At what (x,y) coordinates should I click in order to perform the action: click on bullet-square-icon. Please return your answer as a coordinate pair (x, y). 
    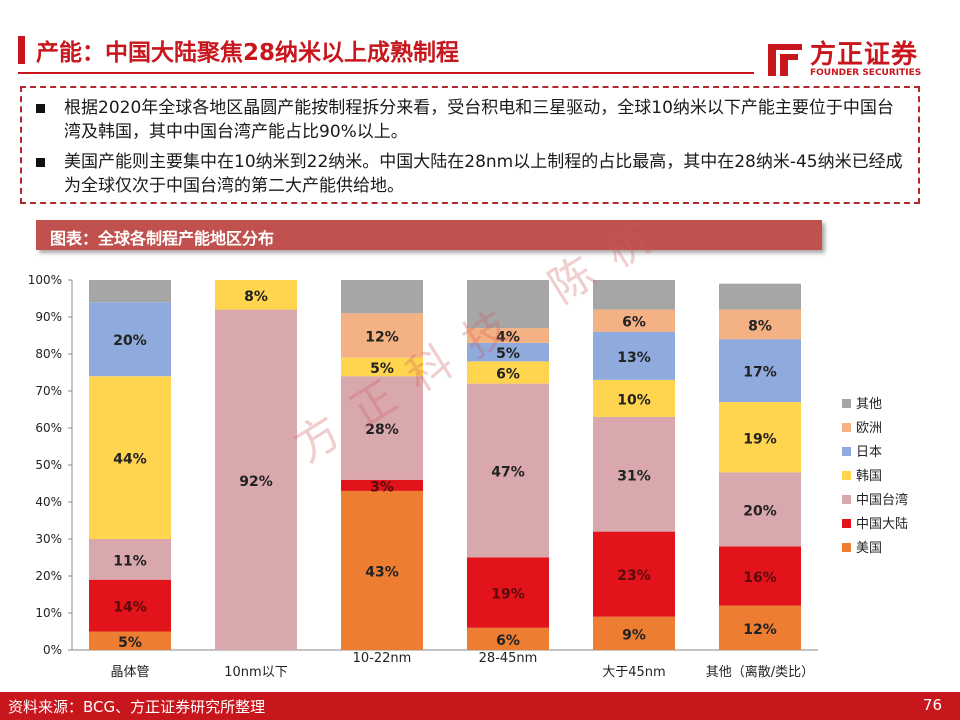
    Looking at the image, I should click on (40, 162).